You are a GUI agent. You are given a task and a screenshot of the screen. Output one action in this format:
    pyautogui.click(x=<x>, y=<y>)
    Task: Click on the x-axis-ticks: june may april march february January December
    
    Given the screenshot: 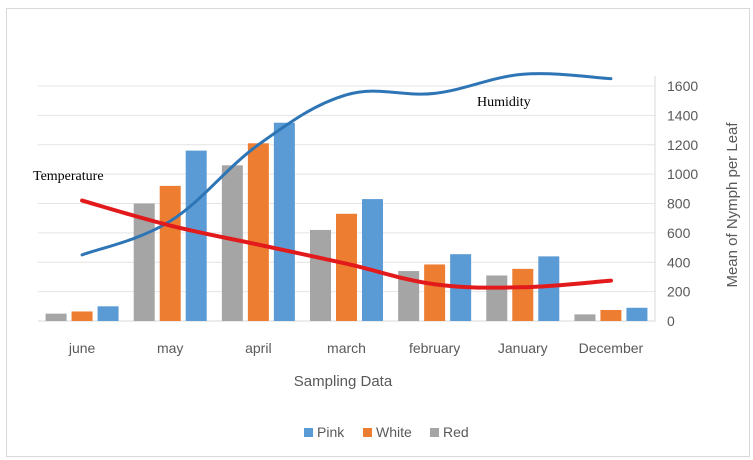 What is the action you would take?
    pyautogui.click(x=356, y=348)
    